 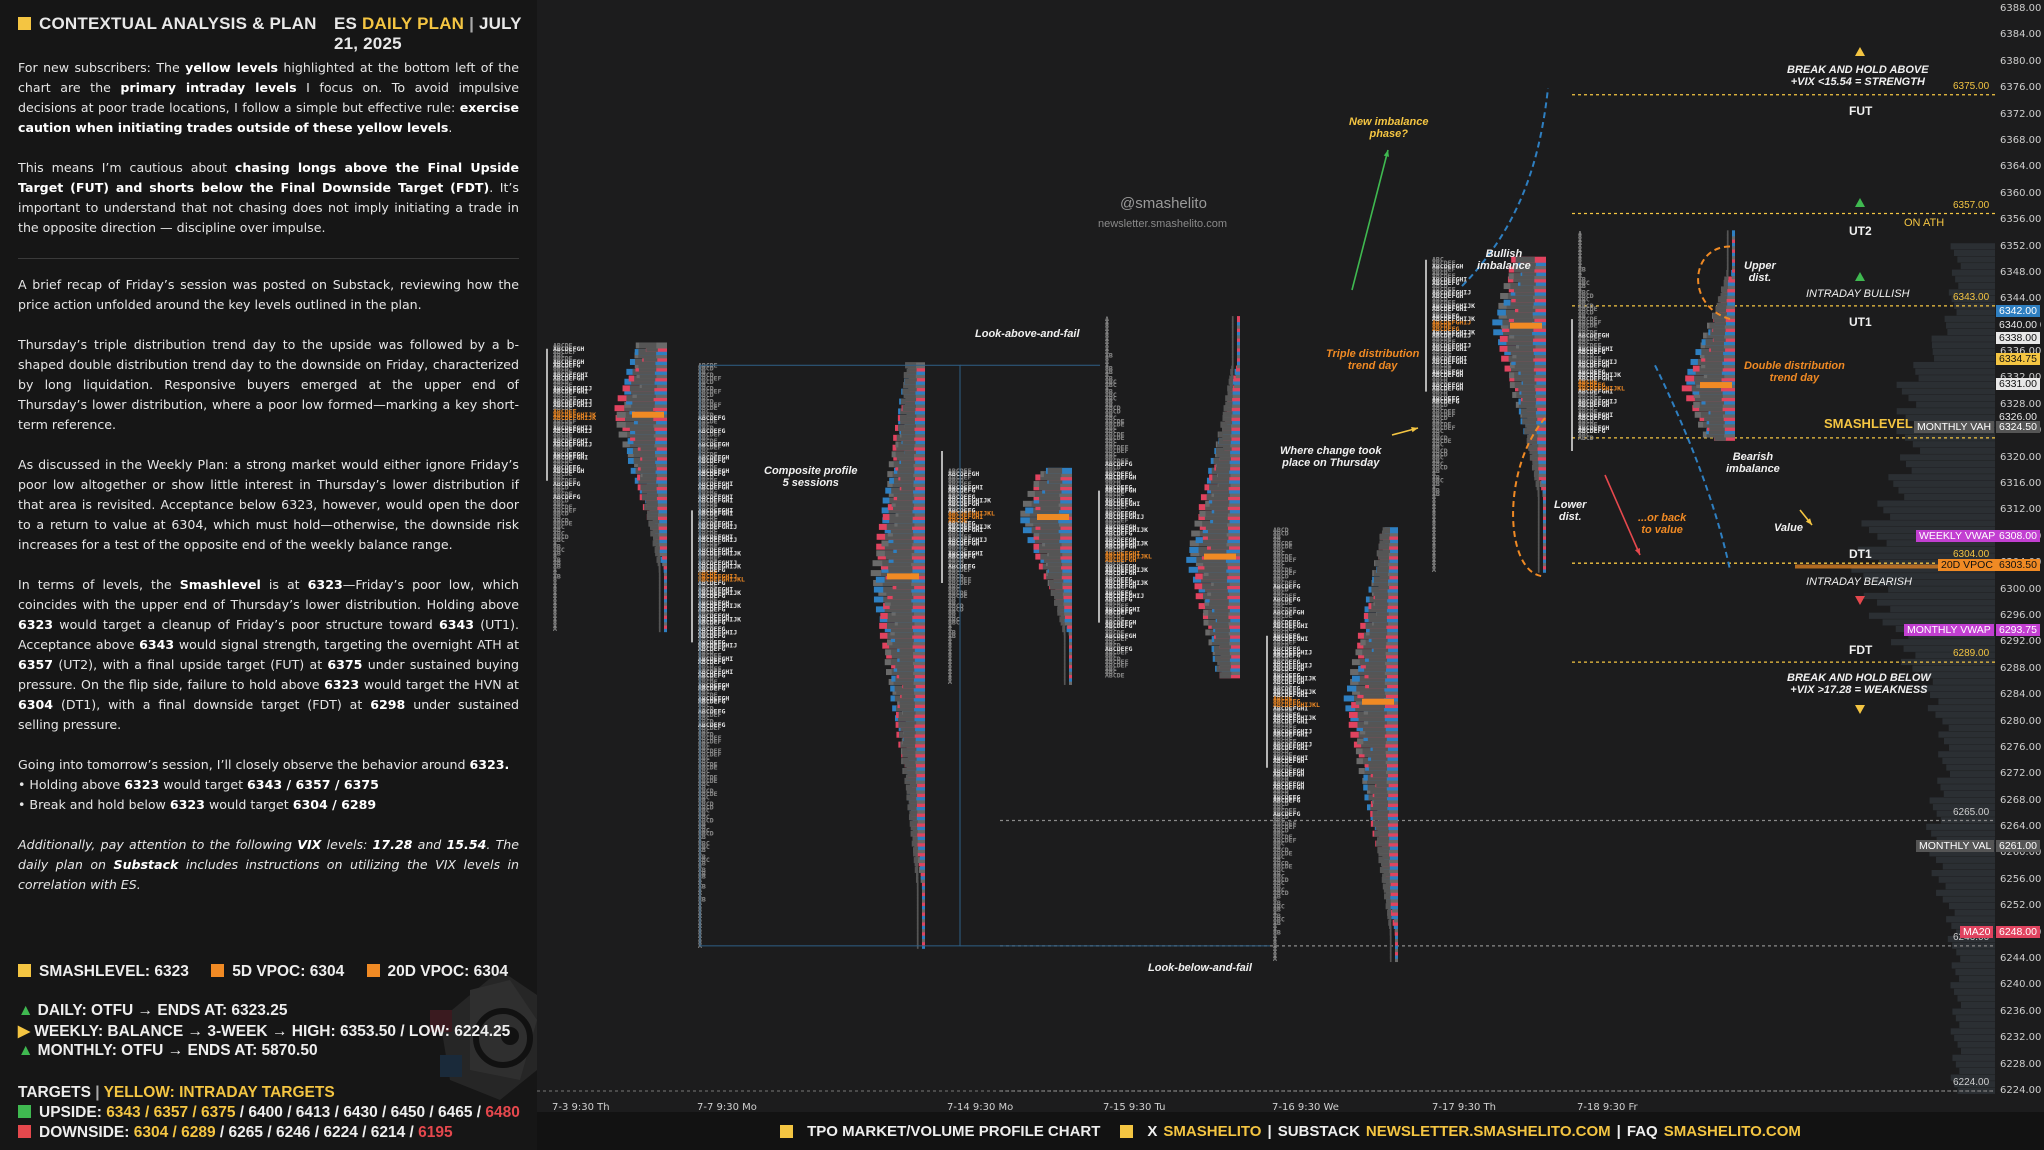 I want to click on double-dist-label: Double distribution trend day, so click(x=1794, y=372).